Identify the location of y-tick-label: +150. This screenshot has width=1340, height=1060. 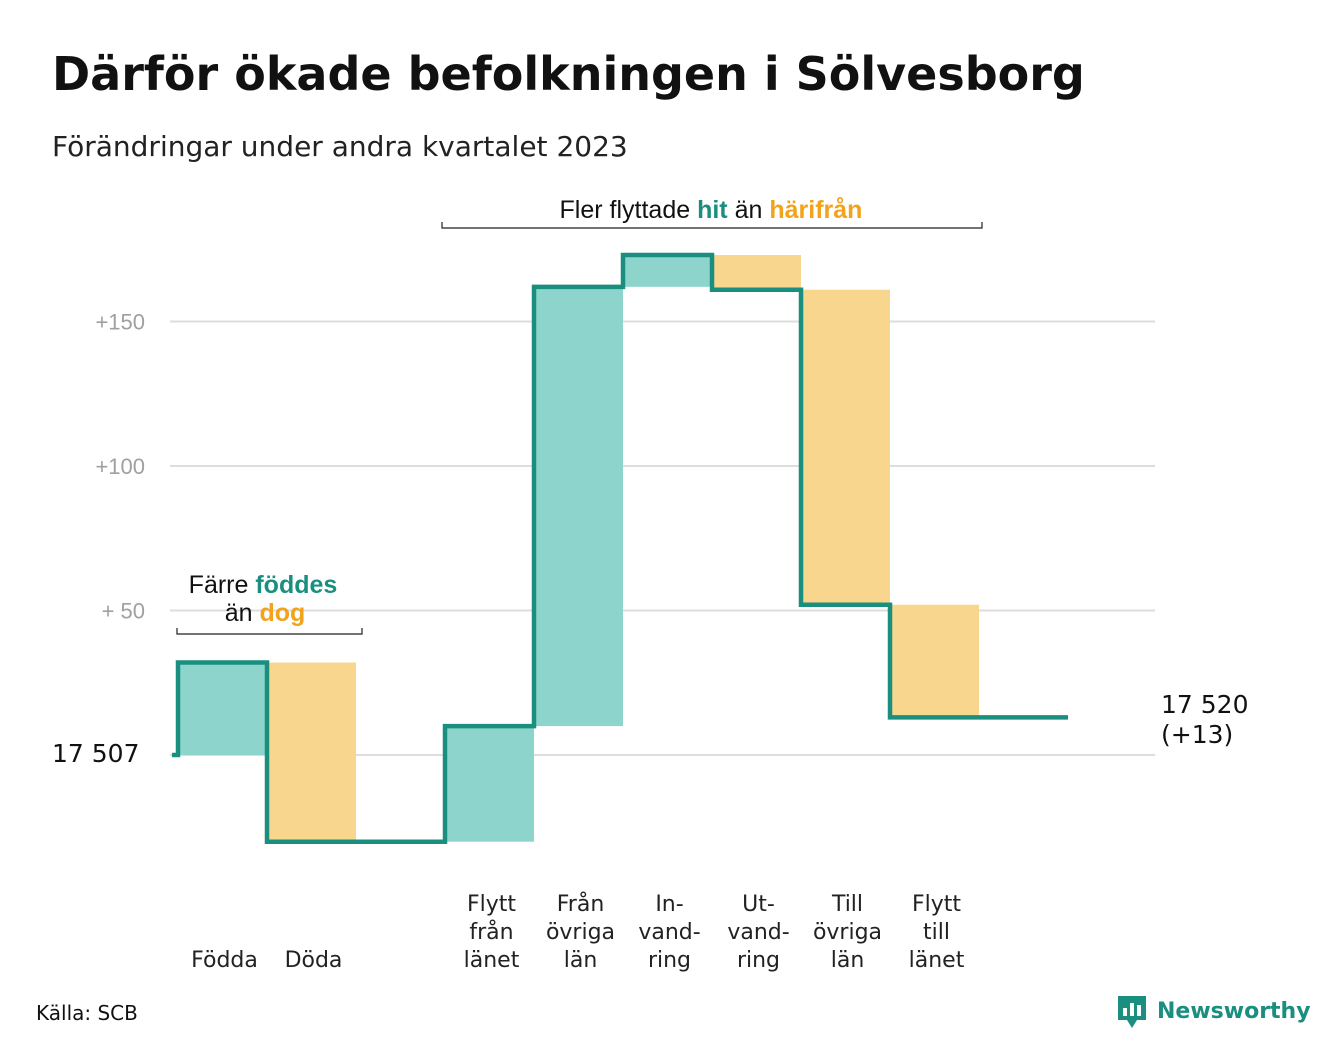
(120, 322).